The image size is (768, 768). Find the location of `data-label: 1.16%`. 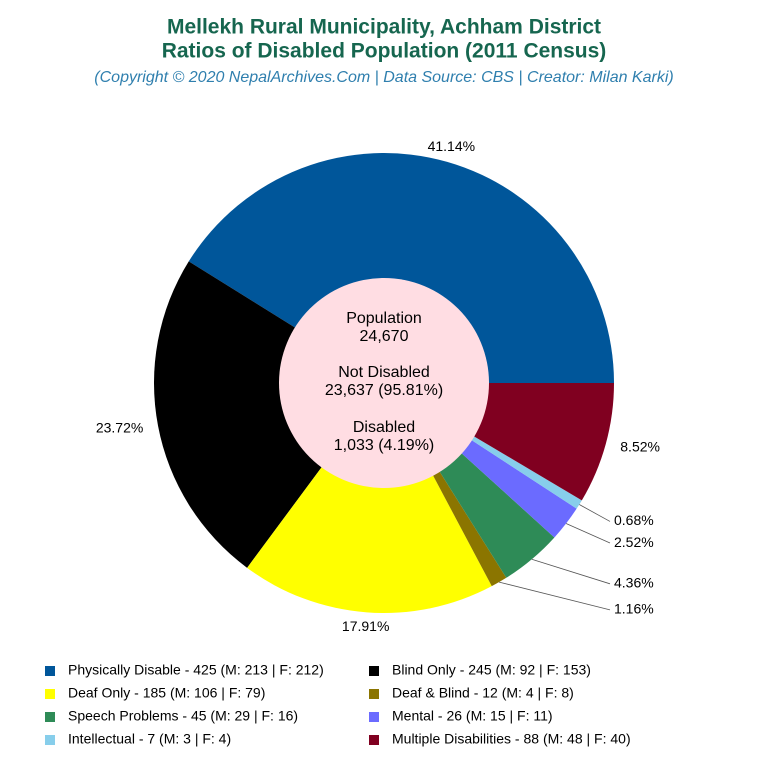

data-label: 1.16% is located at coordinates (634, 609).